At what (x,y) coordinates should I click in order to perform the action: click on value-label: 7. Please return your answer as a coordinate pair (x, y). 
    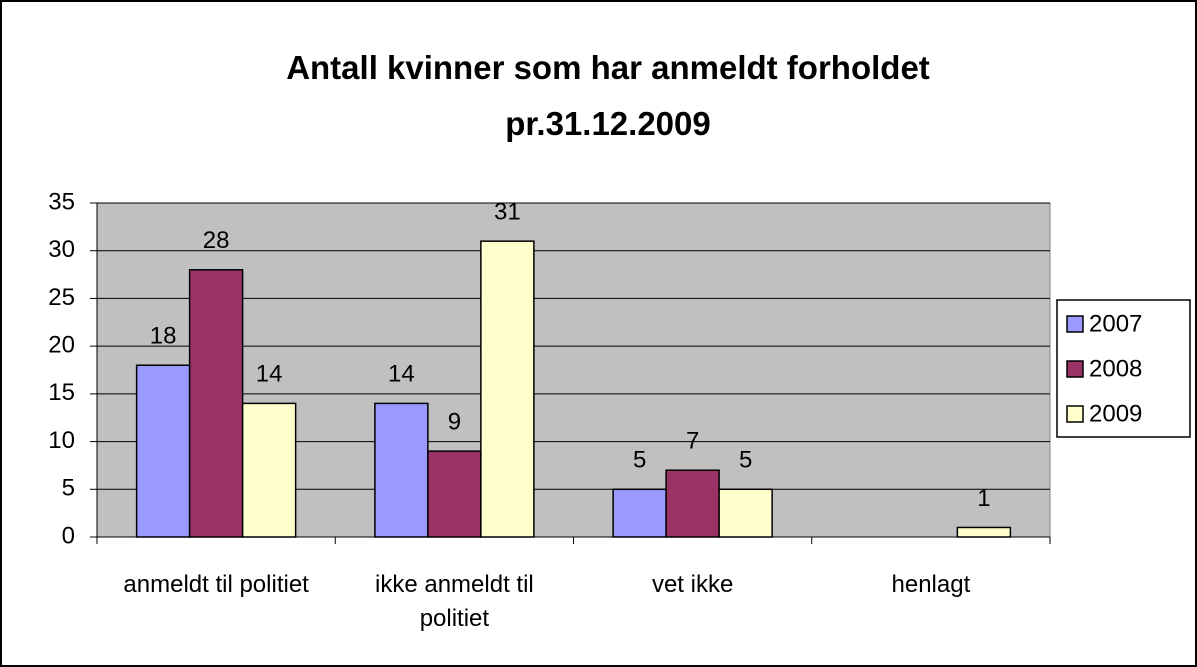
    Looking at the image, I should click on (692, 441).